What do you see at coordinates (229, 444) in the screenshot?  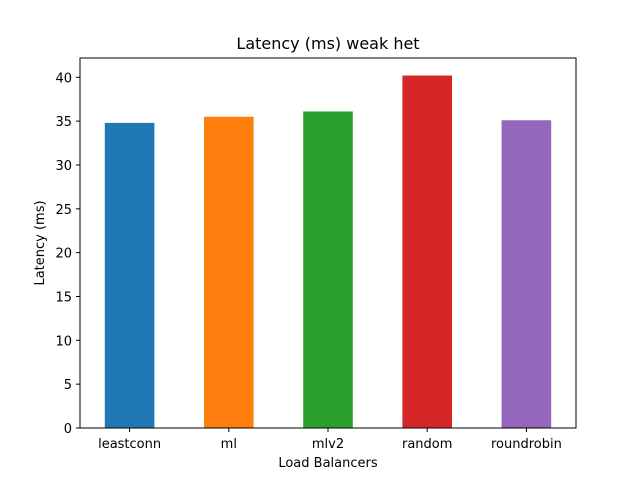 I see `x-tick-label: ml` at bounding box center [229, 444].